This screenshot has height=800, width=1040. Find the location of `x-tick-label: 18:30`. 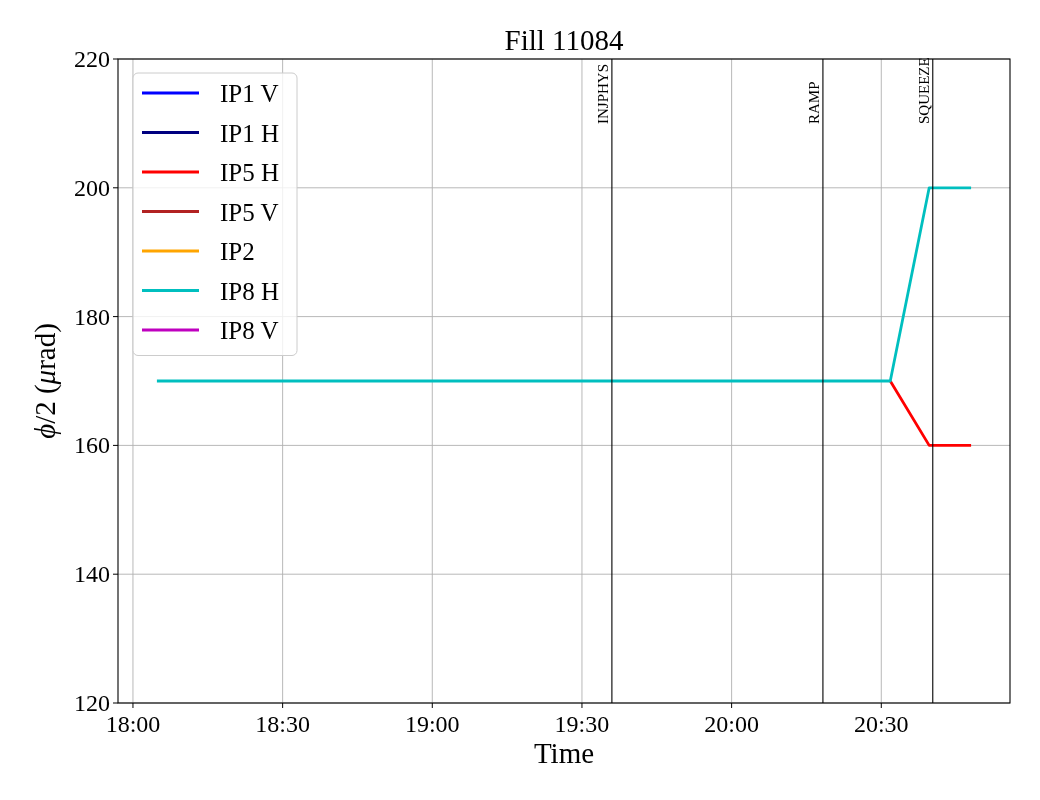

x-tick-label: 18:30 is located at coordinates (282, 724).